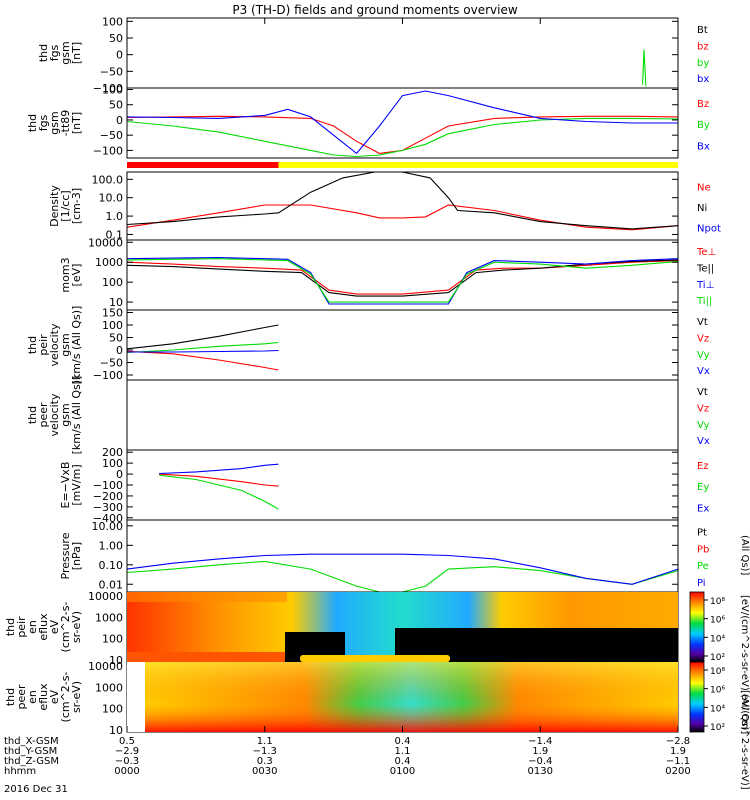 The width and height of the screenshot is (750, 800). I want to click on legend-Ne: Ne, so click(704, 187).